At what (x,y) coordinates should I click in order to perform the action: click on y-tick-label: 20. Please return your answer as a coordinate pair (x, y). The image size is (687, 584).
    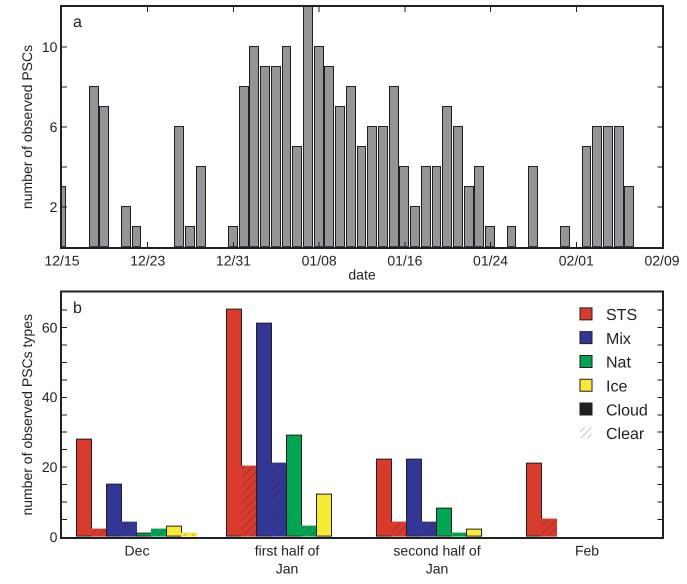
    Looking at the image, I should click on (50, 467).